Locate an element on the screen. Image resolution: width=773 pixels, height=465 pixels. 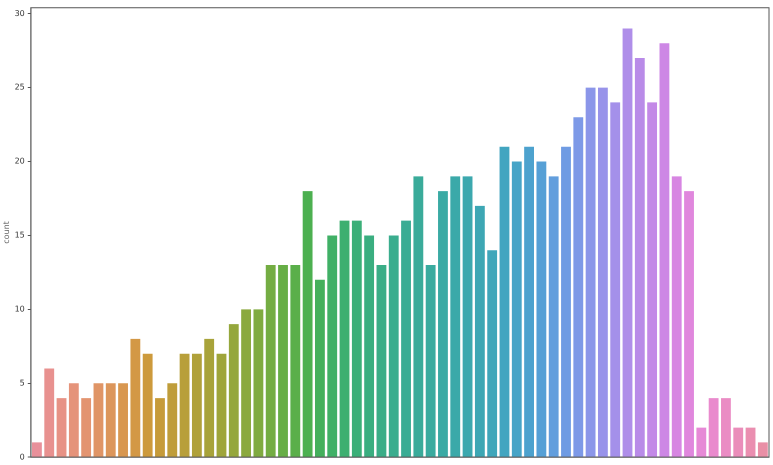
y-tick-label: 20 is located at coordinates (19, 161).